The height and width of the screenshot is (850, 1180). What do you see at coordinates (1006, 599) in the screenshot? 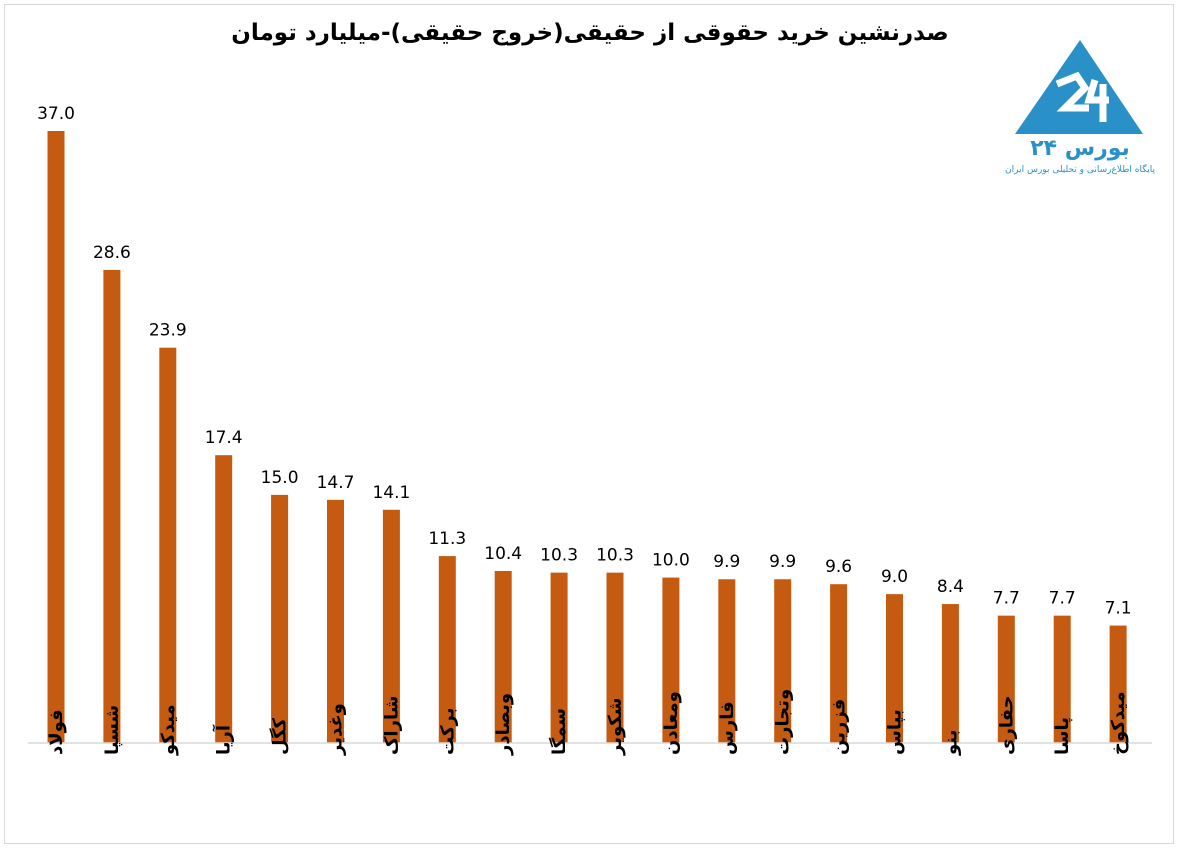
I see `value-label-17: 7.7` at bounding box center [1006, 599].